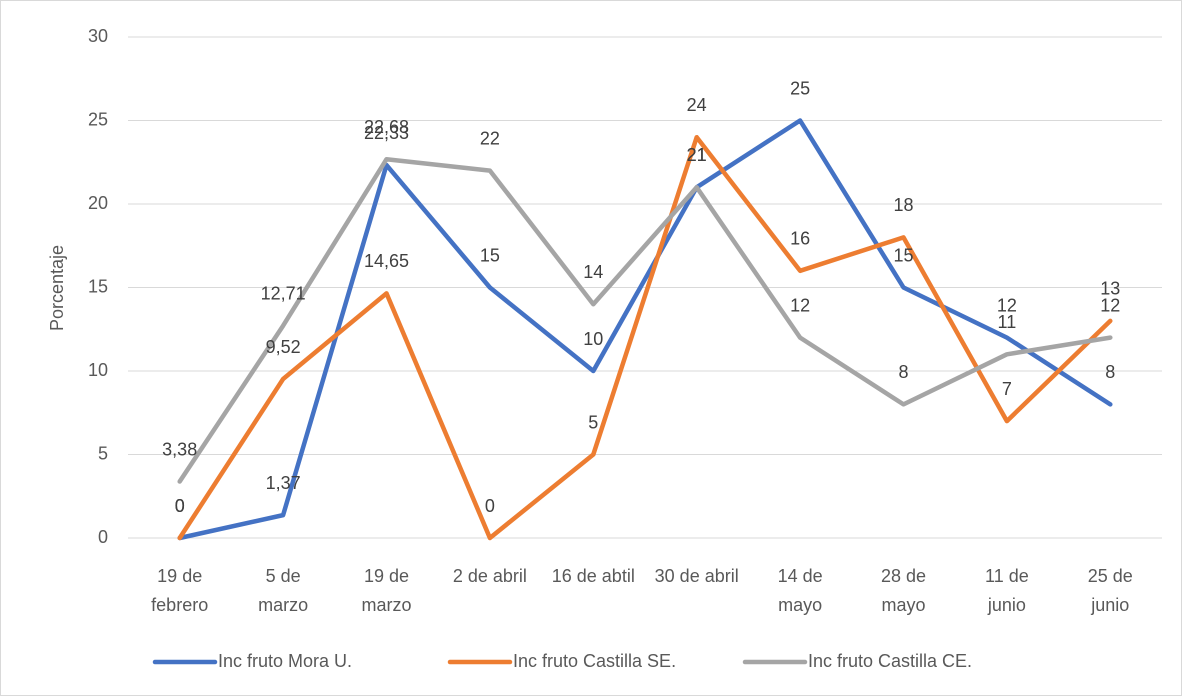  Describe the element at coordinates (98, 286) in the screenshot. I see `y-tick-label: 15` at that location.